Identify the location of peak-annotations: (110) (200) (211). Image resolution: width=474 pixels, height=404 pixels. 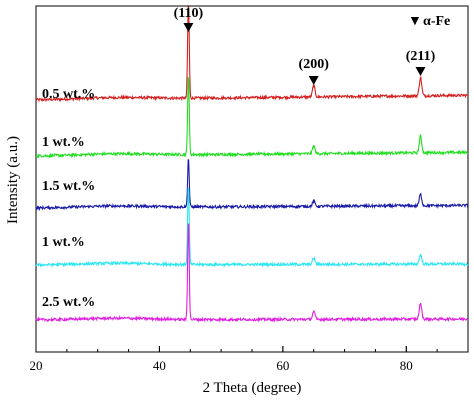
(305, 45).